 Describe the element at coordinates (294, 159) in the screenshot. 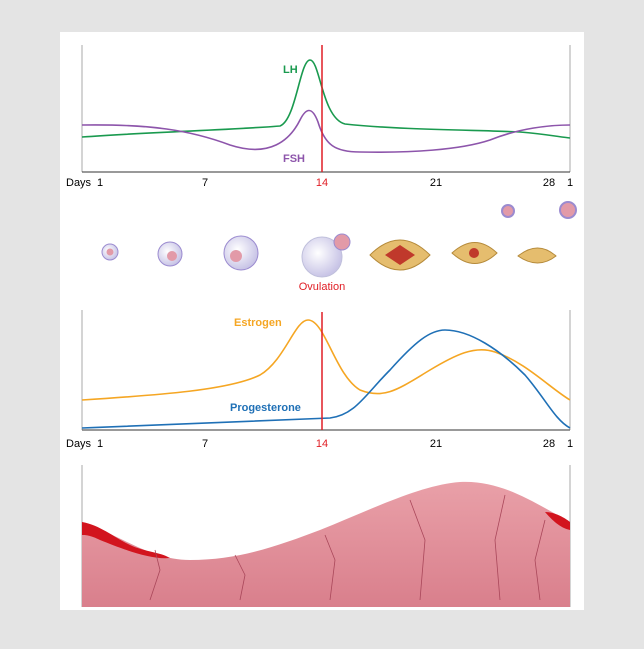

I see `fsh-label: FSH` at that location.